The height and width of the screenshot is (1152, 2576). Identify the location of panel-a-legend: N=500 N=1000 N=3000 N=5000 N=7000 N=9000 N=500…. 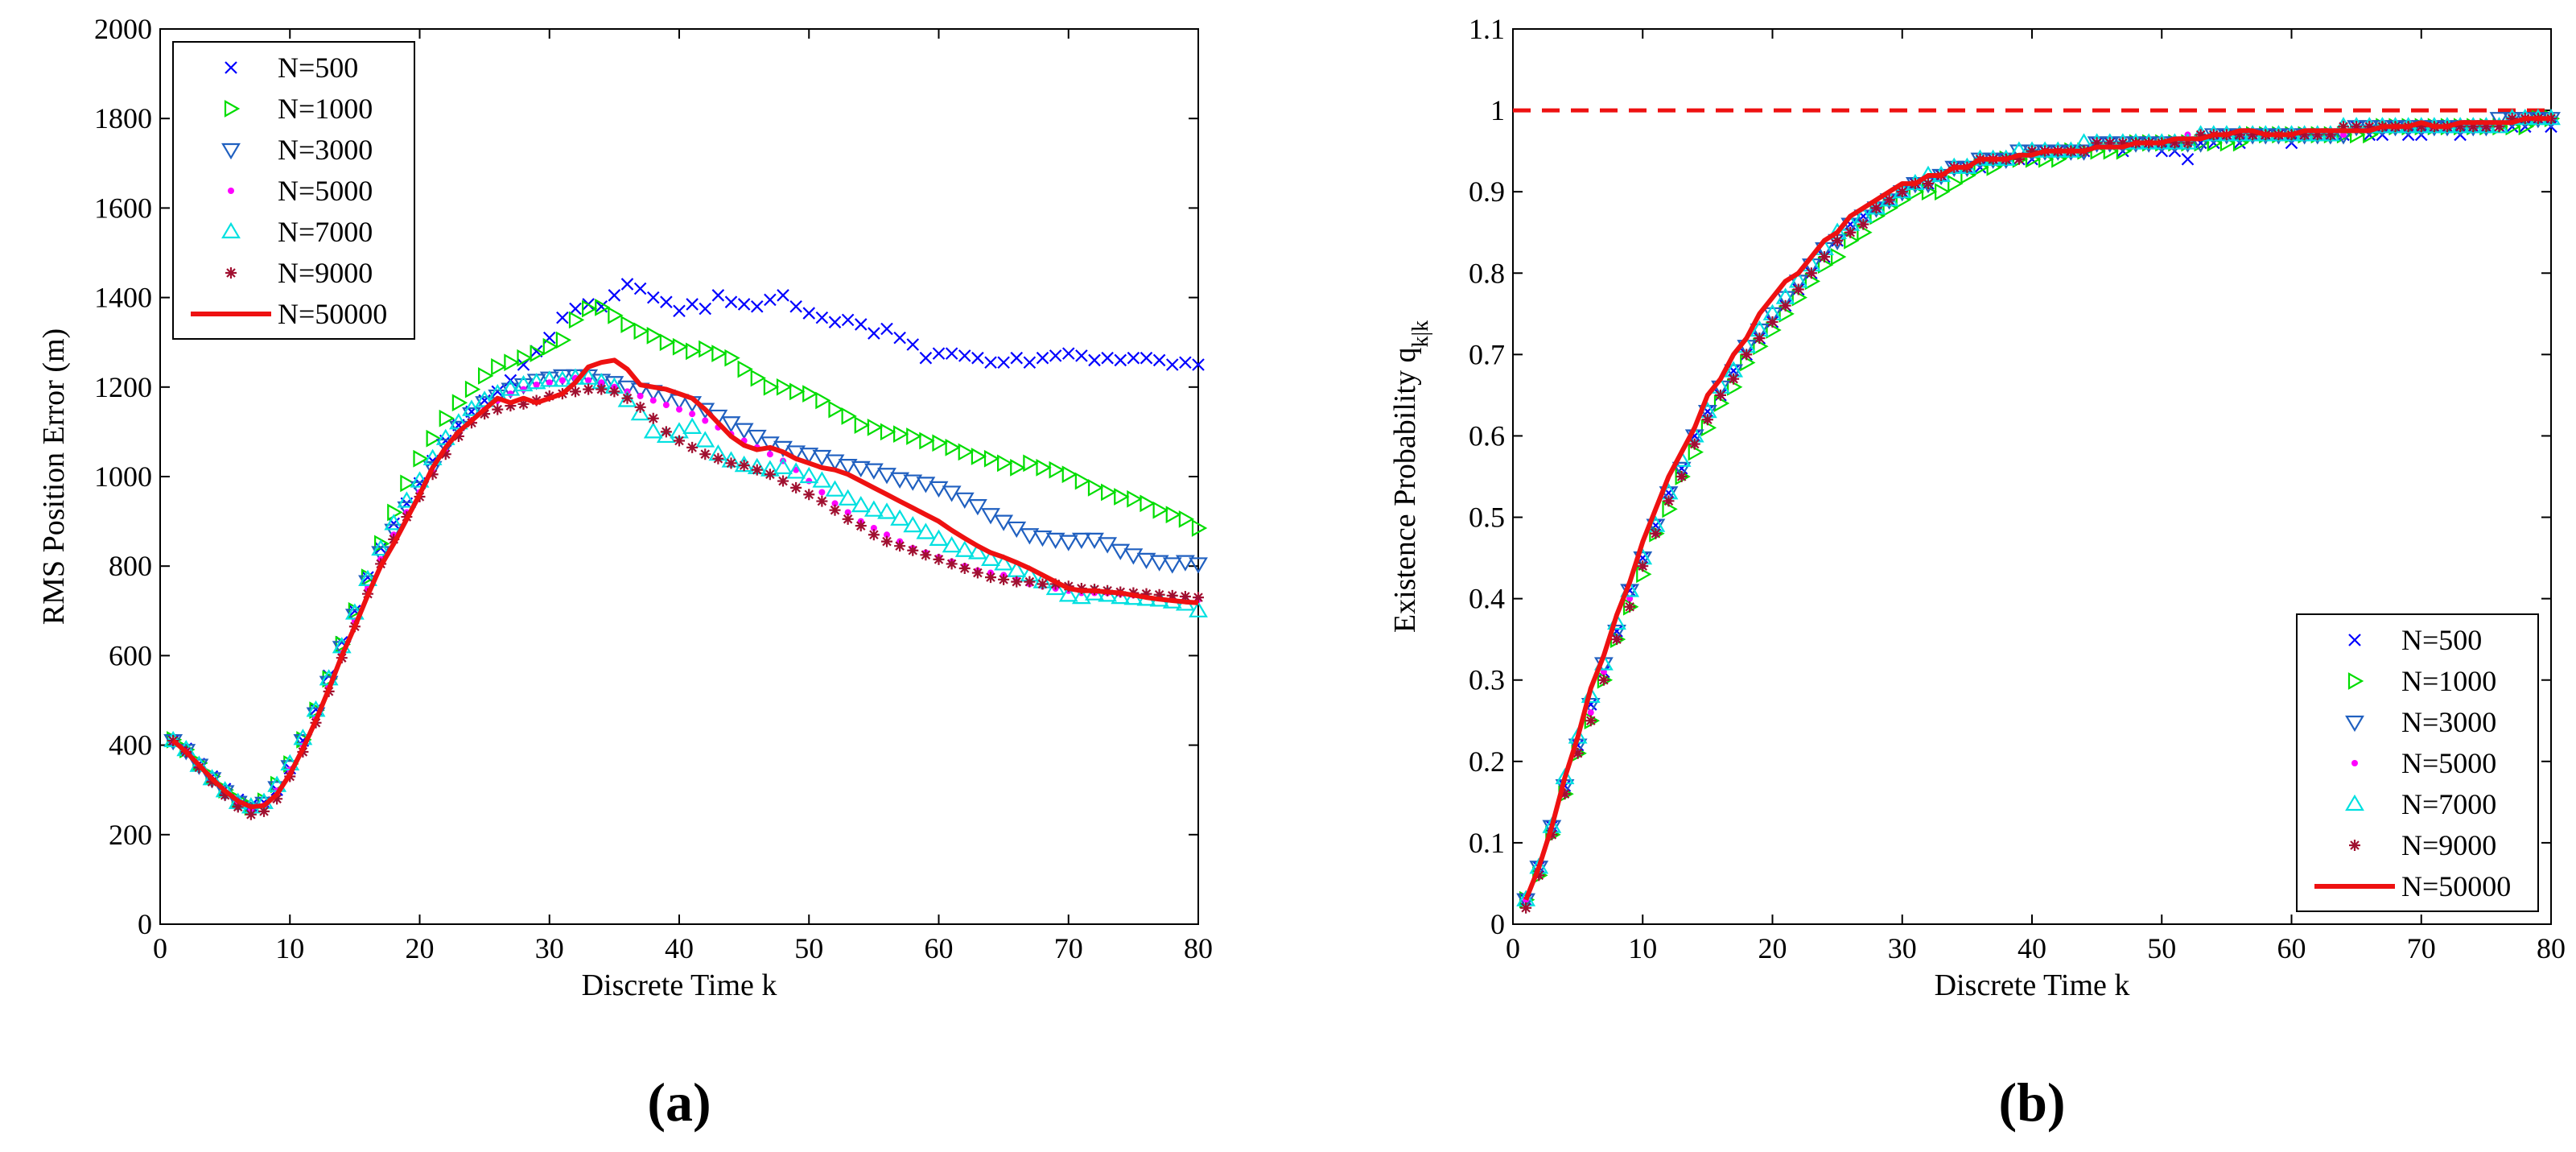
(293, 190).